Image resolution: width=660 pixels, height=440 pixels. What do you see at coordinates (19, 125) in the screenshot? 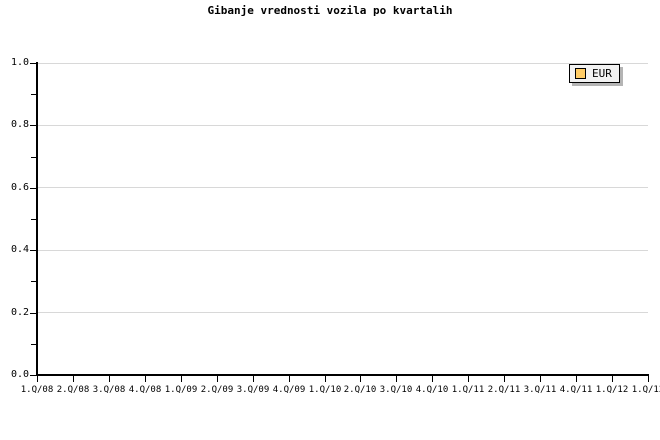
I see `y-axis-tick-label: 0.8` at bounding box center [19, 125].